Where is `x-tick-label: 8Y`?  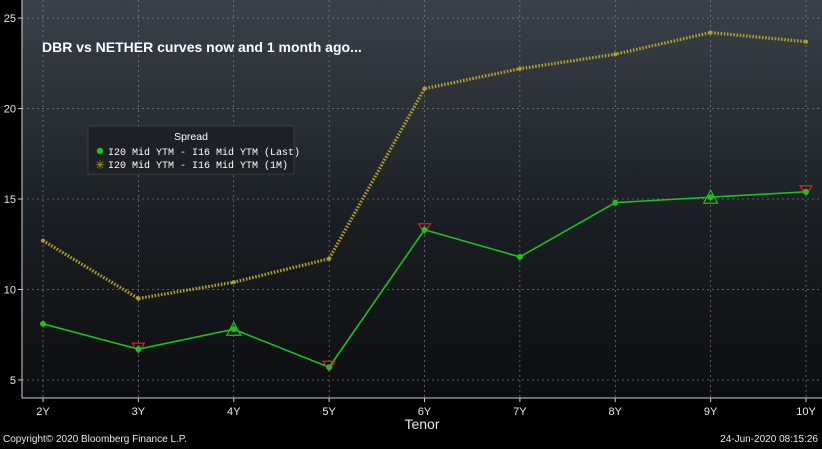
x-tick-label: 8Y is located at coordinates (616, 412).